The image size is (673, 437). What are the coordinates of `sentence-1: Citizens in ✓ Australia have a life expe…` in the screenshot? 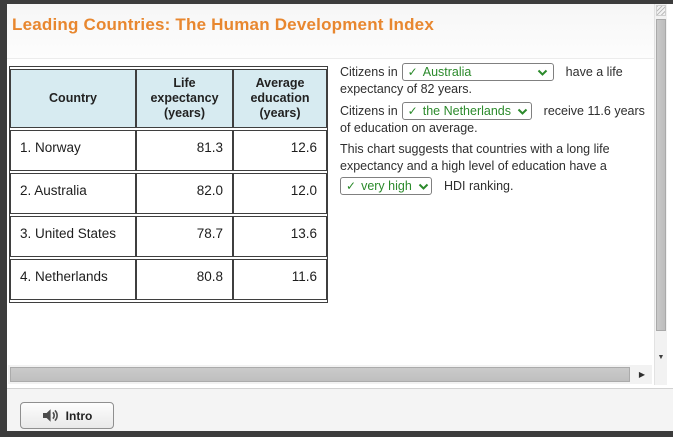 It's located at (493, 80).